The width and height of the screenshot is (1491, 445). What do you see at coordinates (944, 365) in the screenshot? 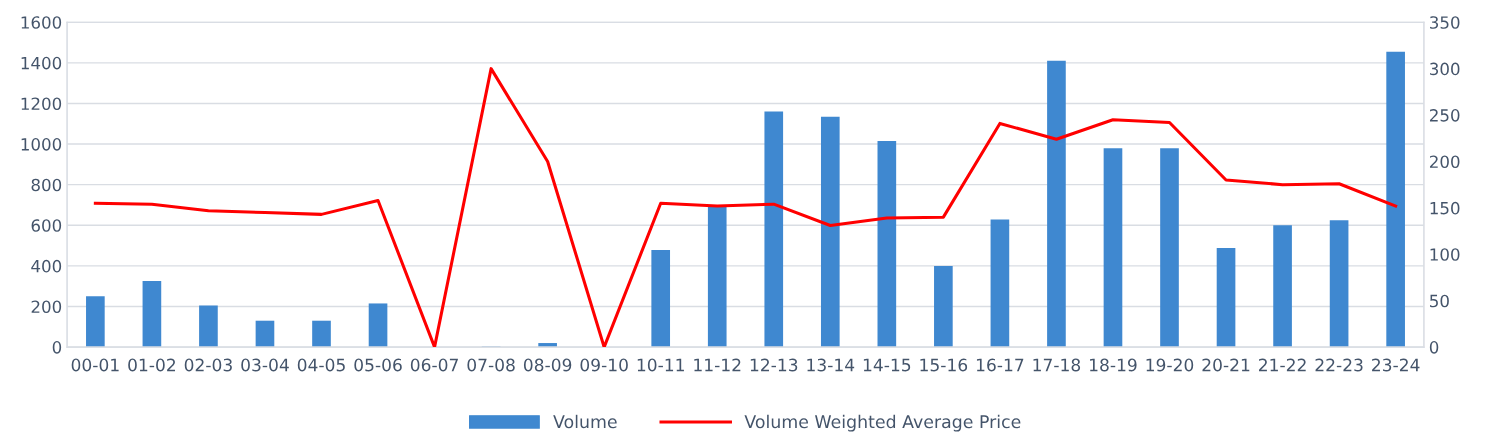
I see `x-tick-label: 15-16` at bounding box center [944, 365].